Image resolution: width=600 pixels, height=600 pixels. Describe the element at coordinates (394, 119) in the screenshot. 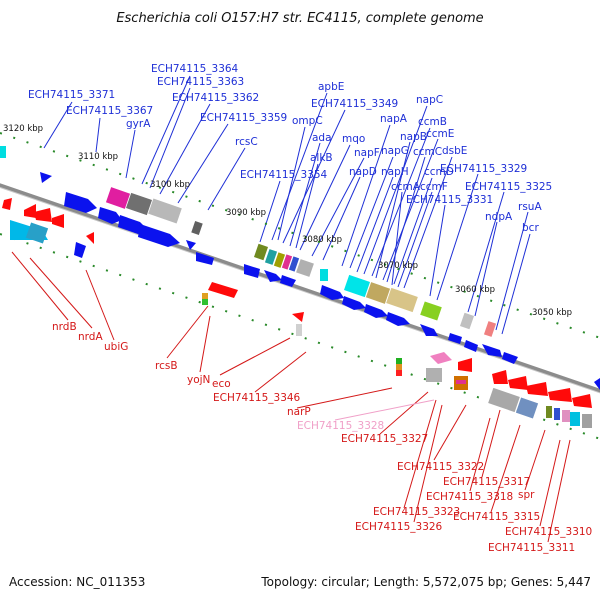

I see `gene-label: napA` at that location.